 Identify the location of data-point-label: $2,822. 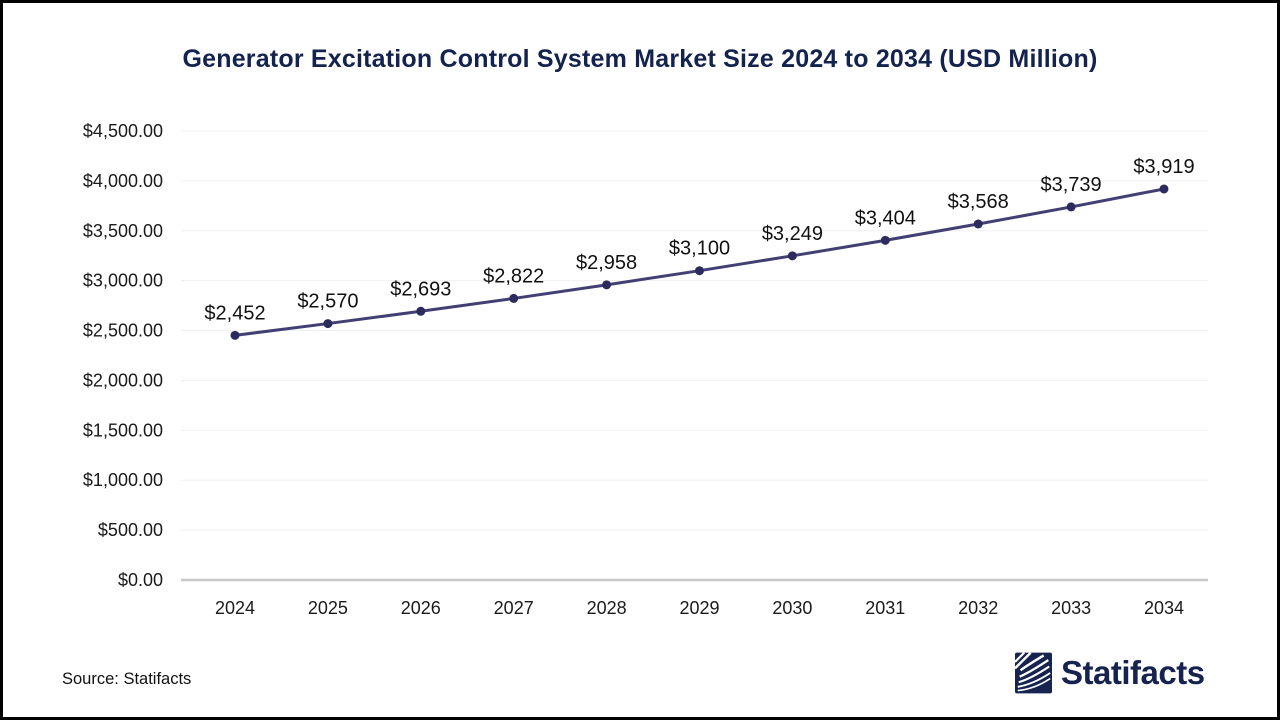
(513, 276).